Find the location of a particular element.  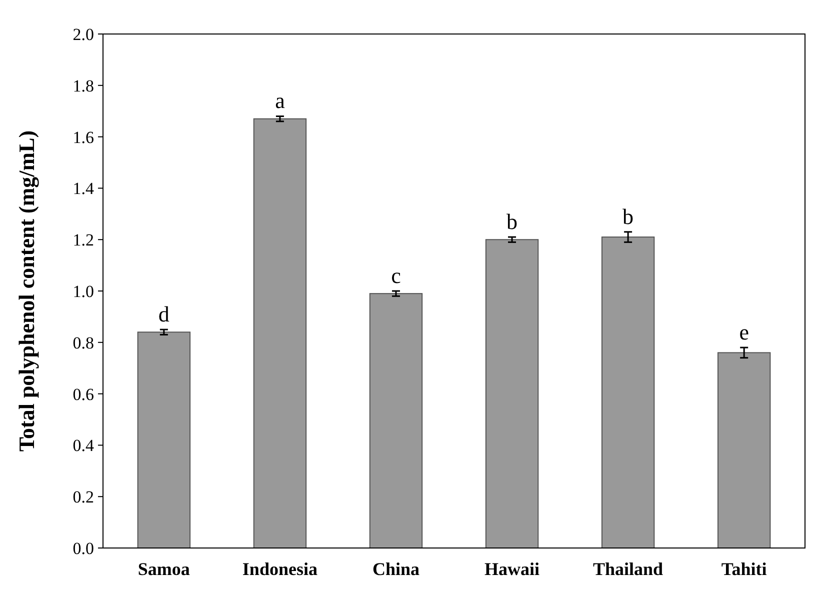

annotation: a is located at coordinates (280, 101).